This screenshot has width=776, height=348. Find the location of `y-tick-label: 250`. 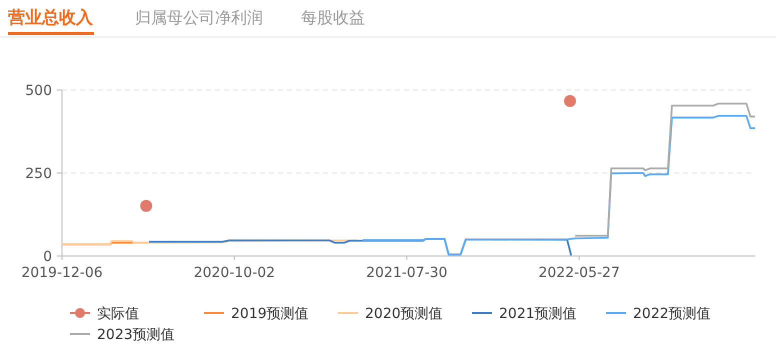

y-tick-label: 250 is located at coordinates (38, 174).